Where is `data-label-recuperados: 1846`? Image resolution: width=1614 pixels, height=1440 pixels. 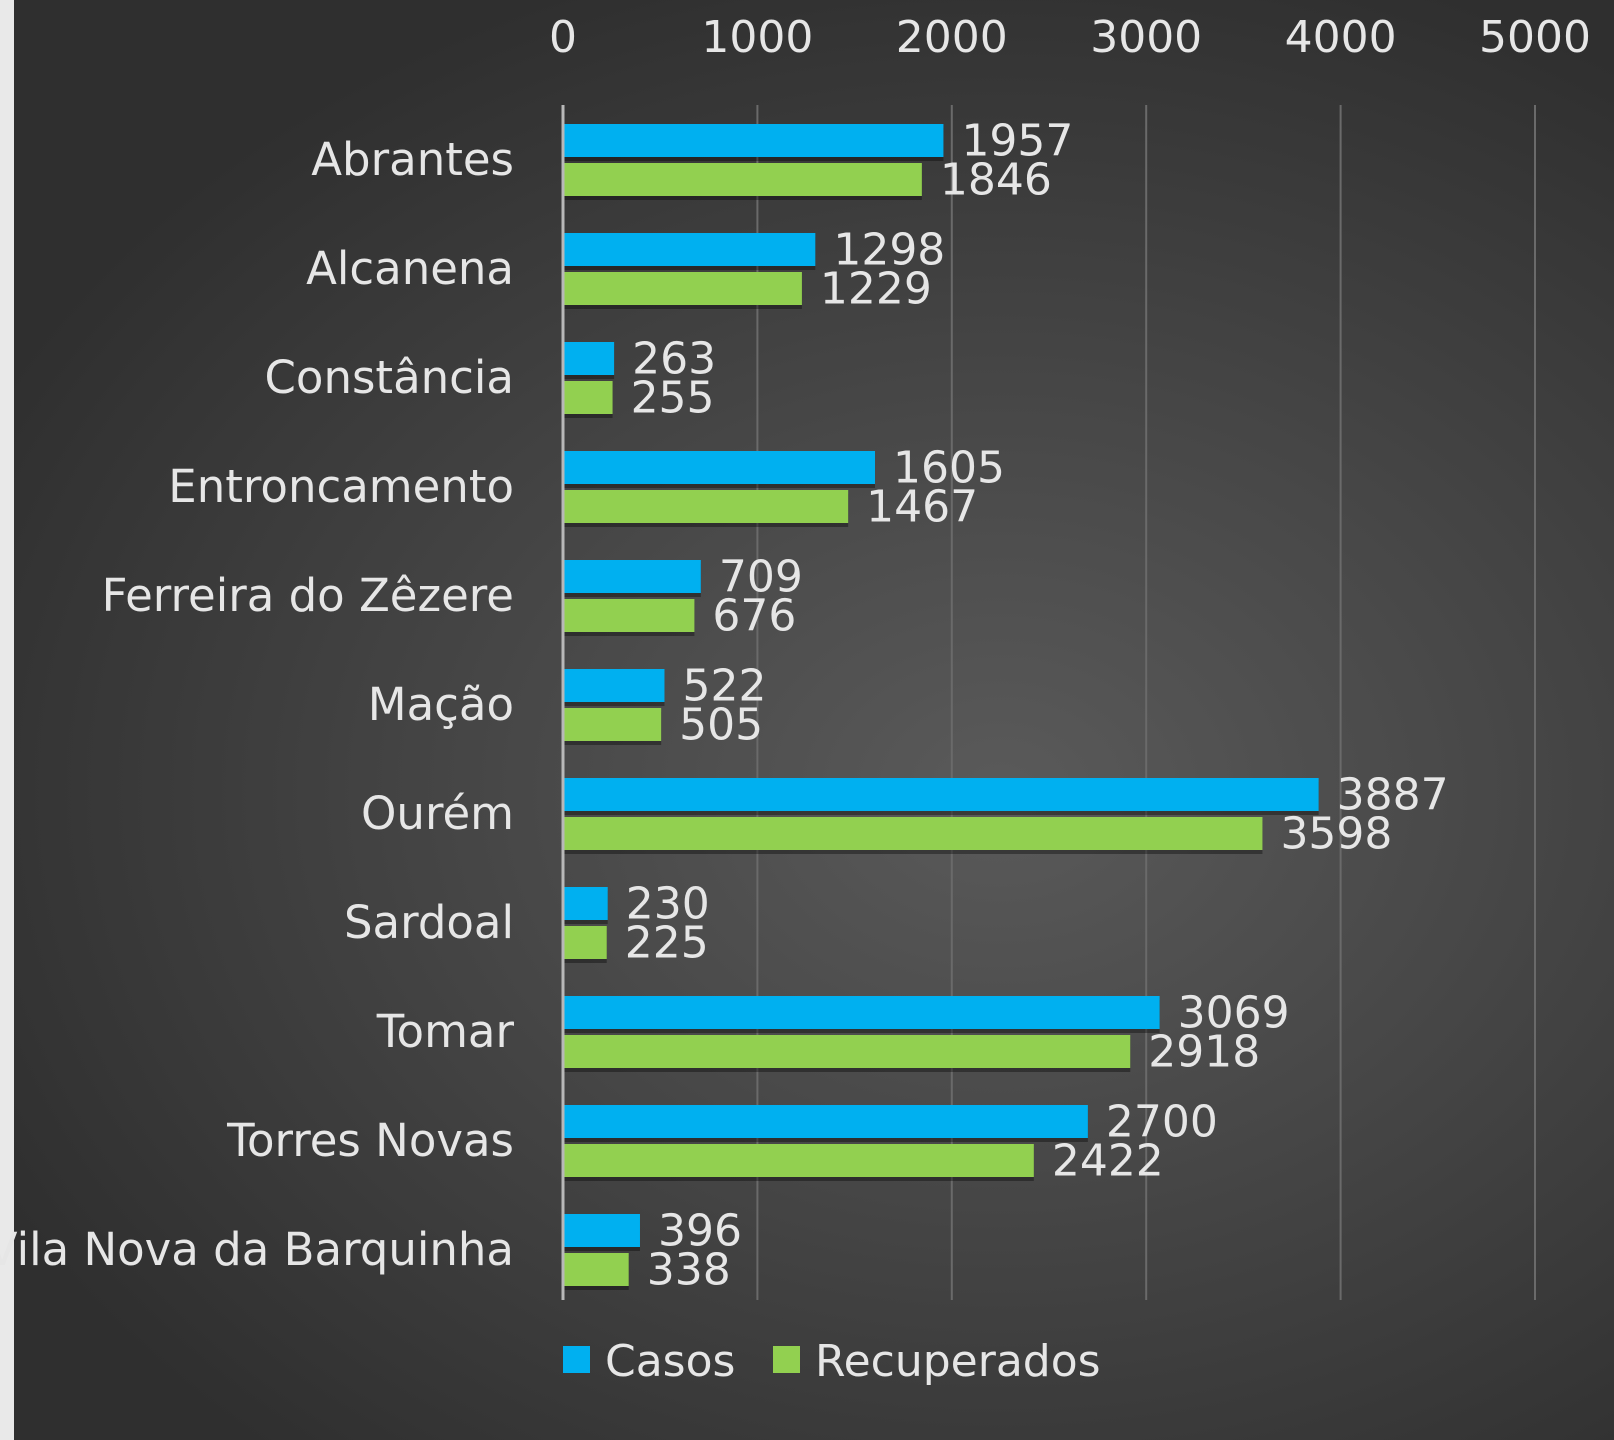
data-label-recuperados: 1846 is located at coordinates (996, 180).